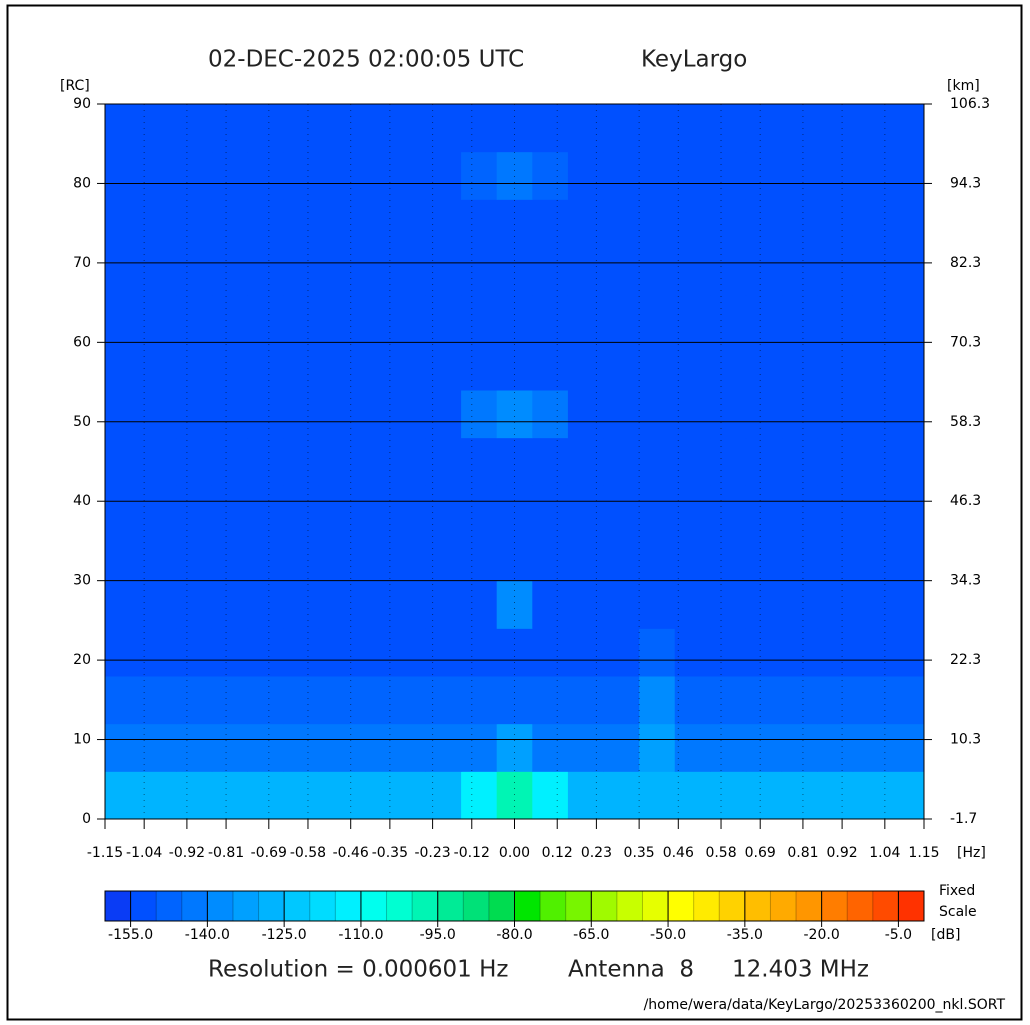  What do you see at coordinates (269, 853) in the screenshot?
I see `x-tick-label: -0.69` at bounding box center [269, 853].